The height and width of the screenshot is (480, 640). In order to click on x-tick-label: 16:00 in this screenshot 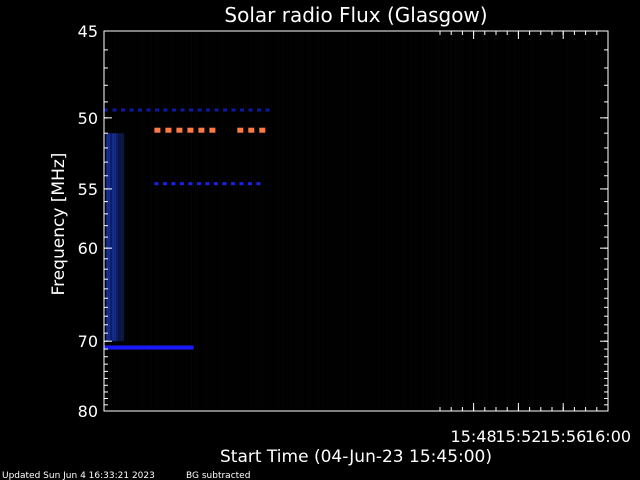, I will do `click(608, 436)`.